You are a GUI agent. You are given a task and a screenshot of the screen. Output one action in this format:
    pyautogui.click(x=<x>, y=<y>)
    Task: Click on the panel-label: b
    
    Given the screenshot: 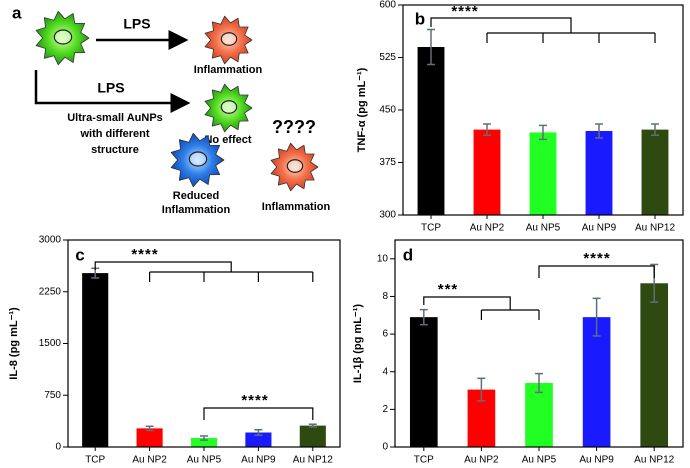 What is the action you would take?
    pyautogui.click(x=420, y=18)
    